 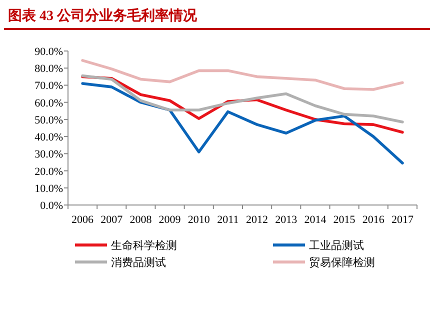 What do you see at coordinates (199, 220) in the screenshot?
I see `x-tick-label: 2010` at bounding box center [199, 220].